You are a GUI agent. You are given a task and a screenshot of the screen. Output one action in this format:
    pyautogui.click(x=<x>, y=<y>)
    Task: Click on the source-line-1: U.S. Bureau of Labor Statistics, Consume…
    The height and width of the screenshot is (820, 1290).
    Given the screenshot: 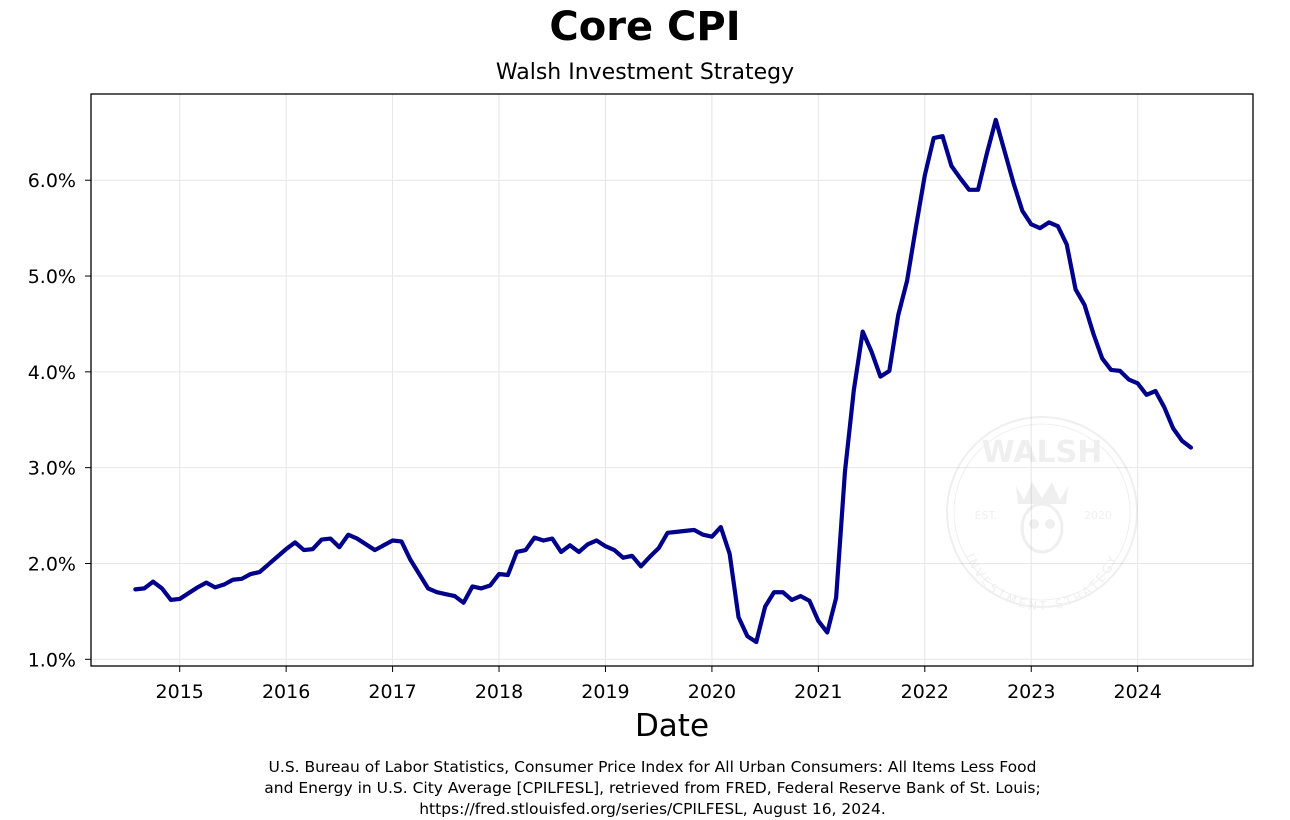 What is the action you would take?
    pyautogui.click(x=652, y=767)
    